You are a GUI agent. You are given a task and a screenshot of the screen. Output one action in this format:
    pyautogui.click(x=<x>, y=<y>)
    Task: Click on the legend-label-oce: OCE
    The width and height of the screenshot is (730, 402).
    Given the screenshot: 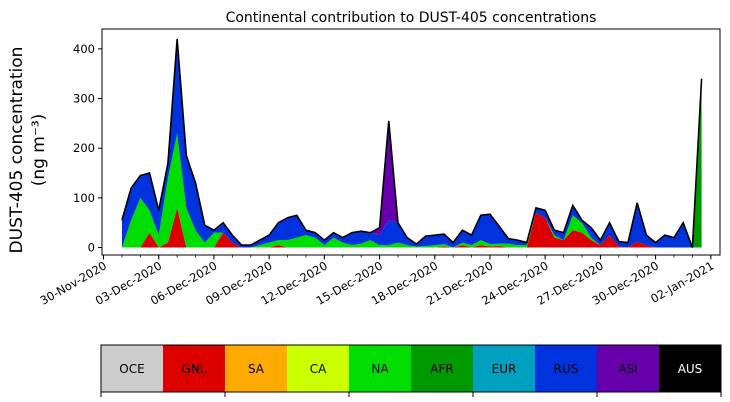 What is the action you would take?
    pyautogui.click(x=131, y=369)
    